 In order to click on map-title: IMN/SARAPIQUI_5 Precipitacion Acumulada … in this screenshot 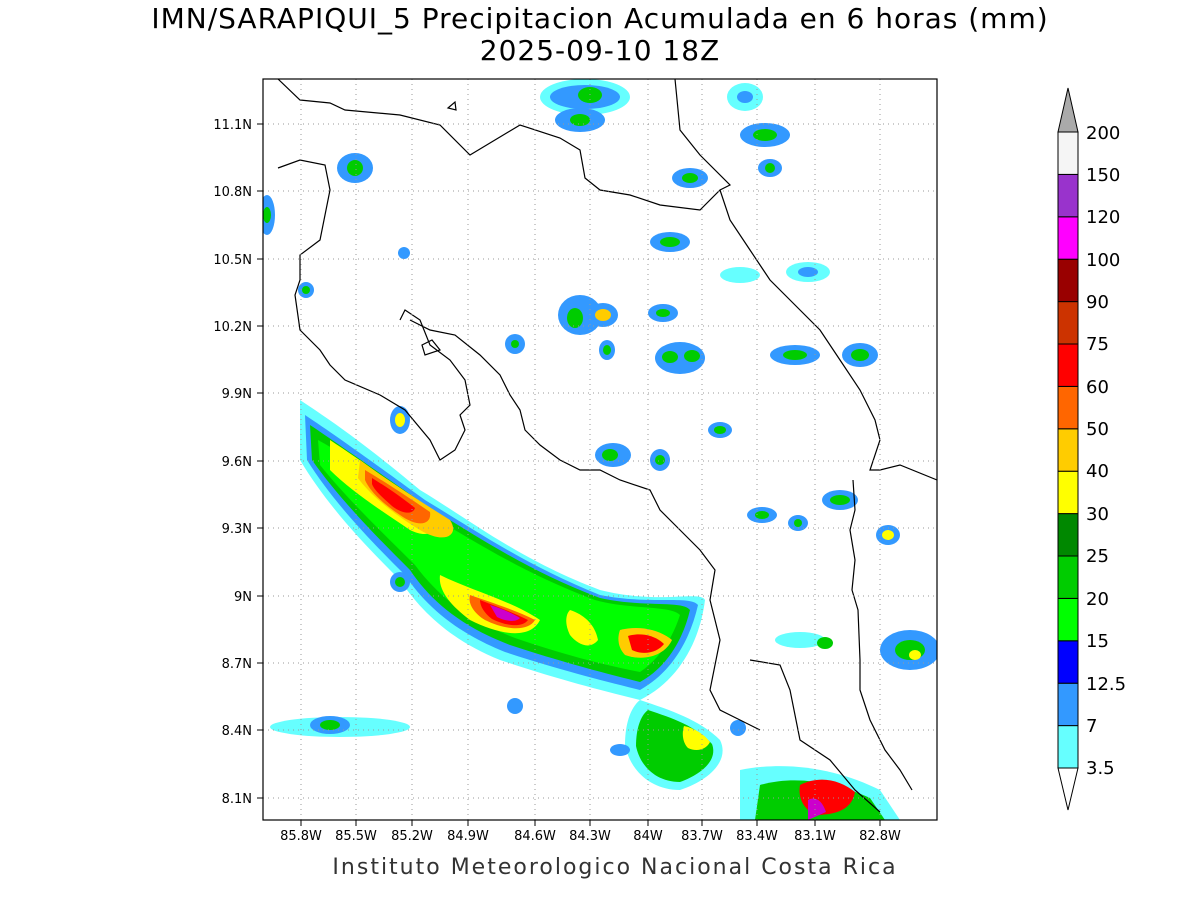, I will do `click(600, 18)`.